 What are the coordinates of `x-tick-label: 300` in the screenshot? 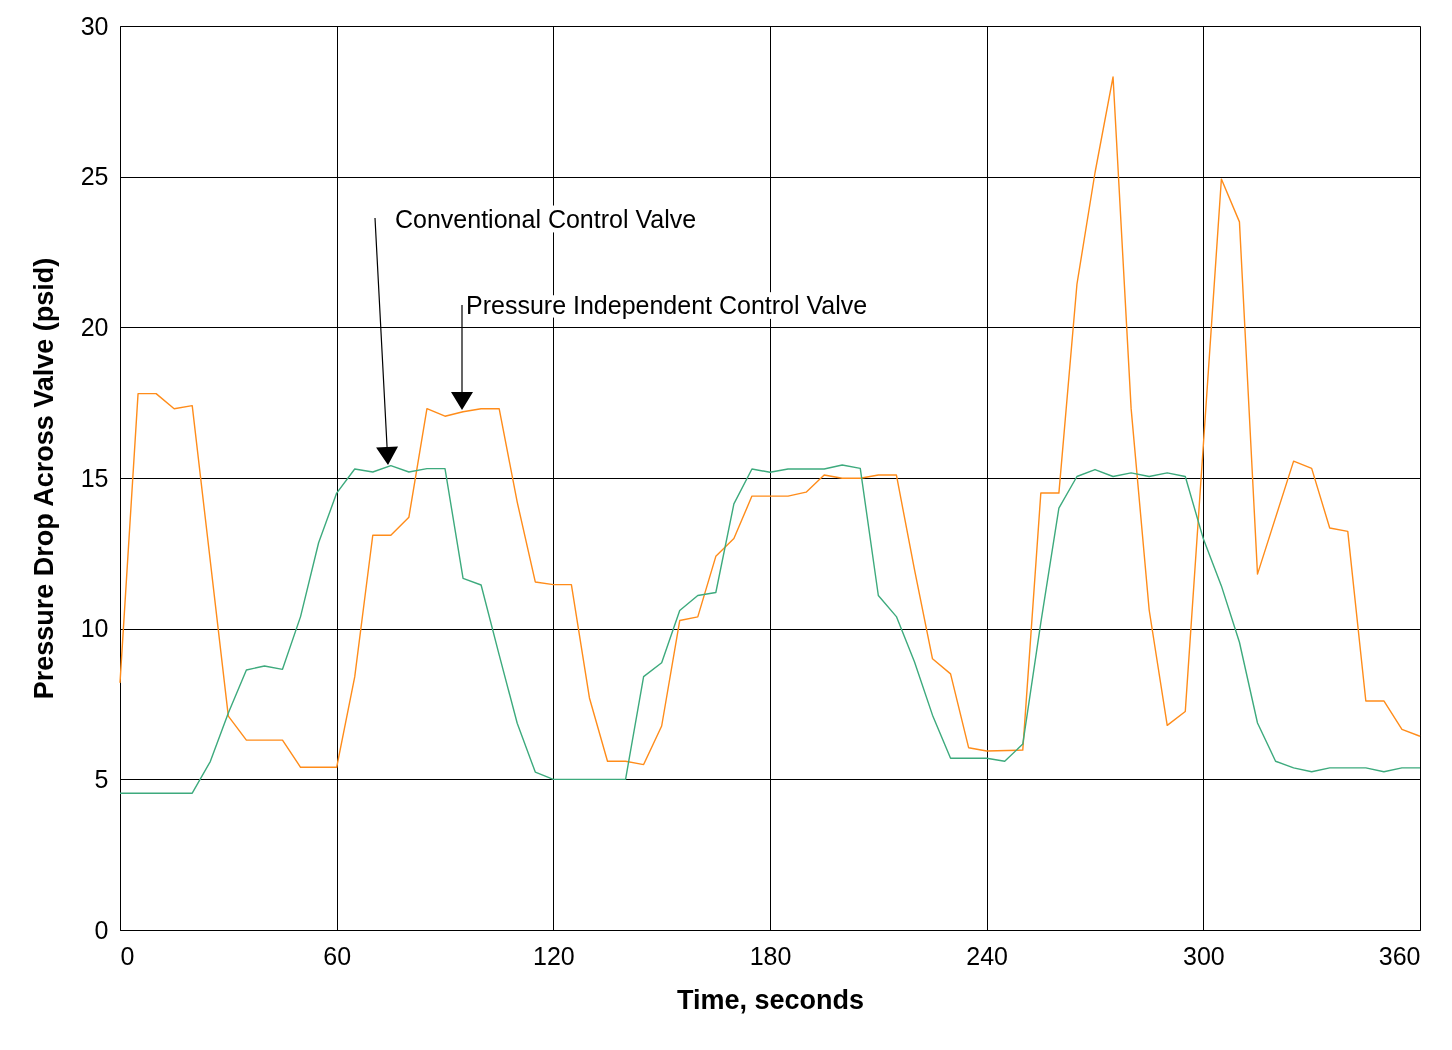 It's located at (1203, 955).